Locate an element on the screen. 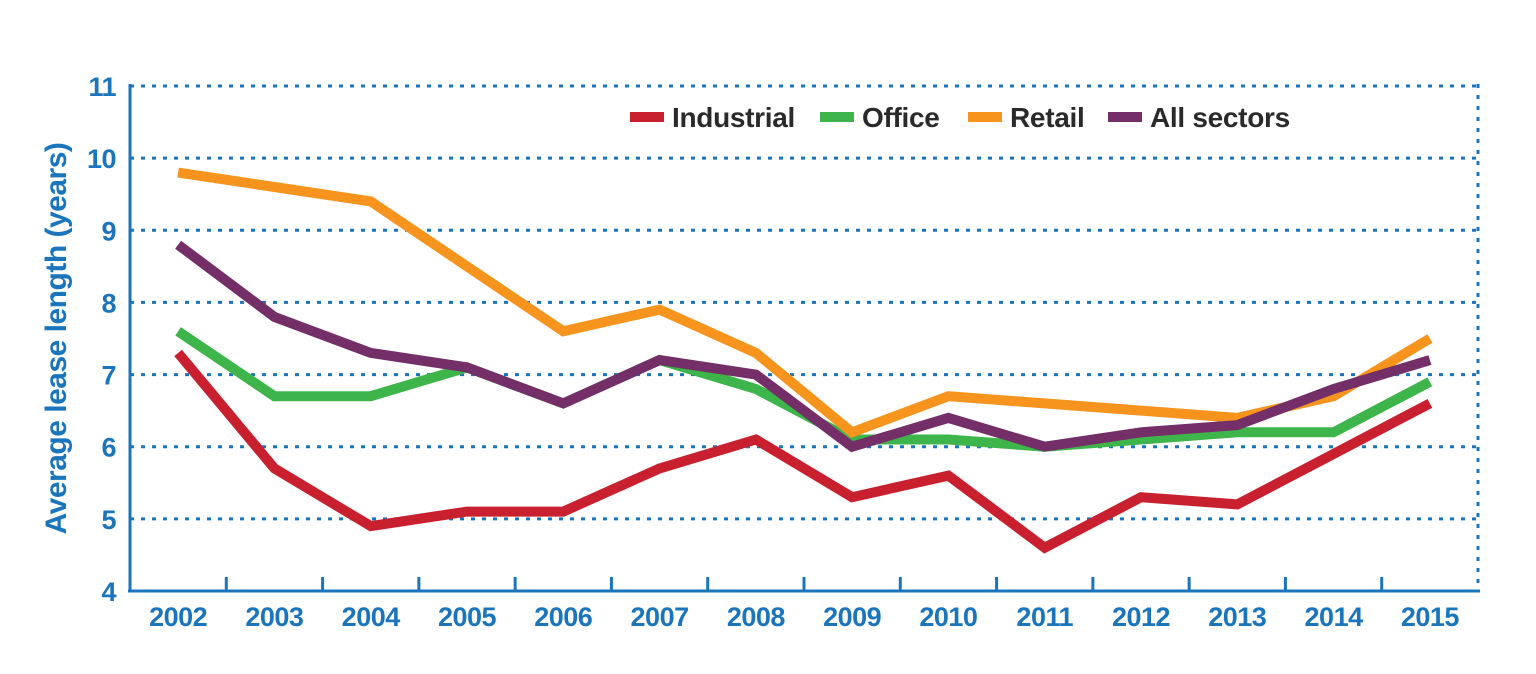 Image resolution: width=1536 pixels, height=674 pixels. y-tick-label: 4 is located at coordinates (108, 592).